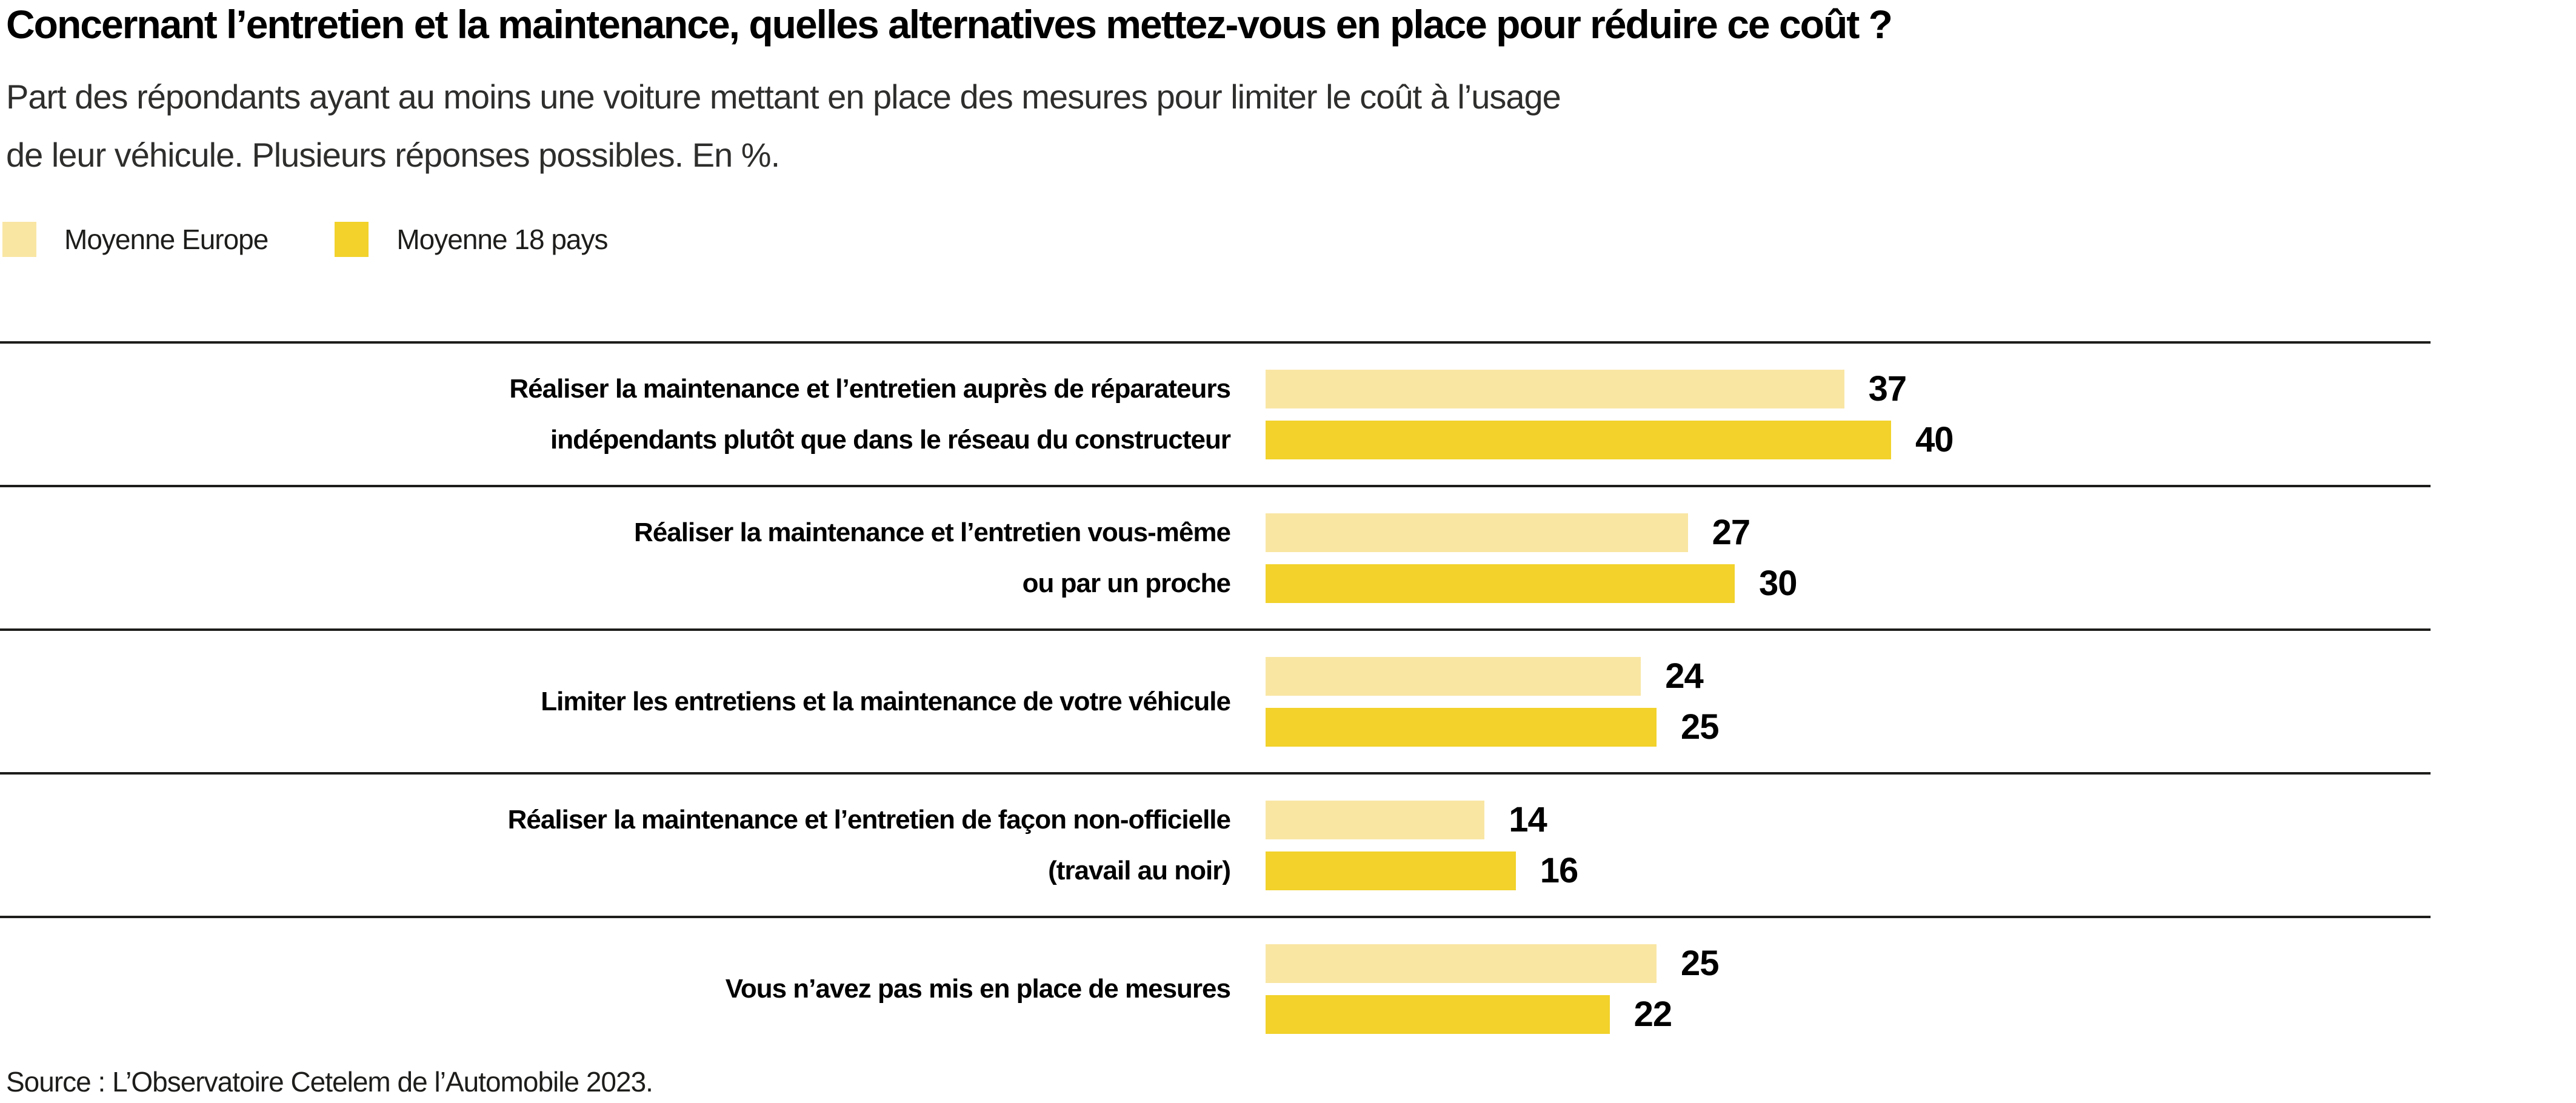 This screenshot has height=1103, width=2576. I want to click on value-label-europe: 37, so click(1887, 388).